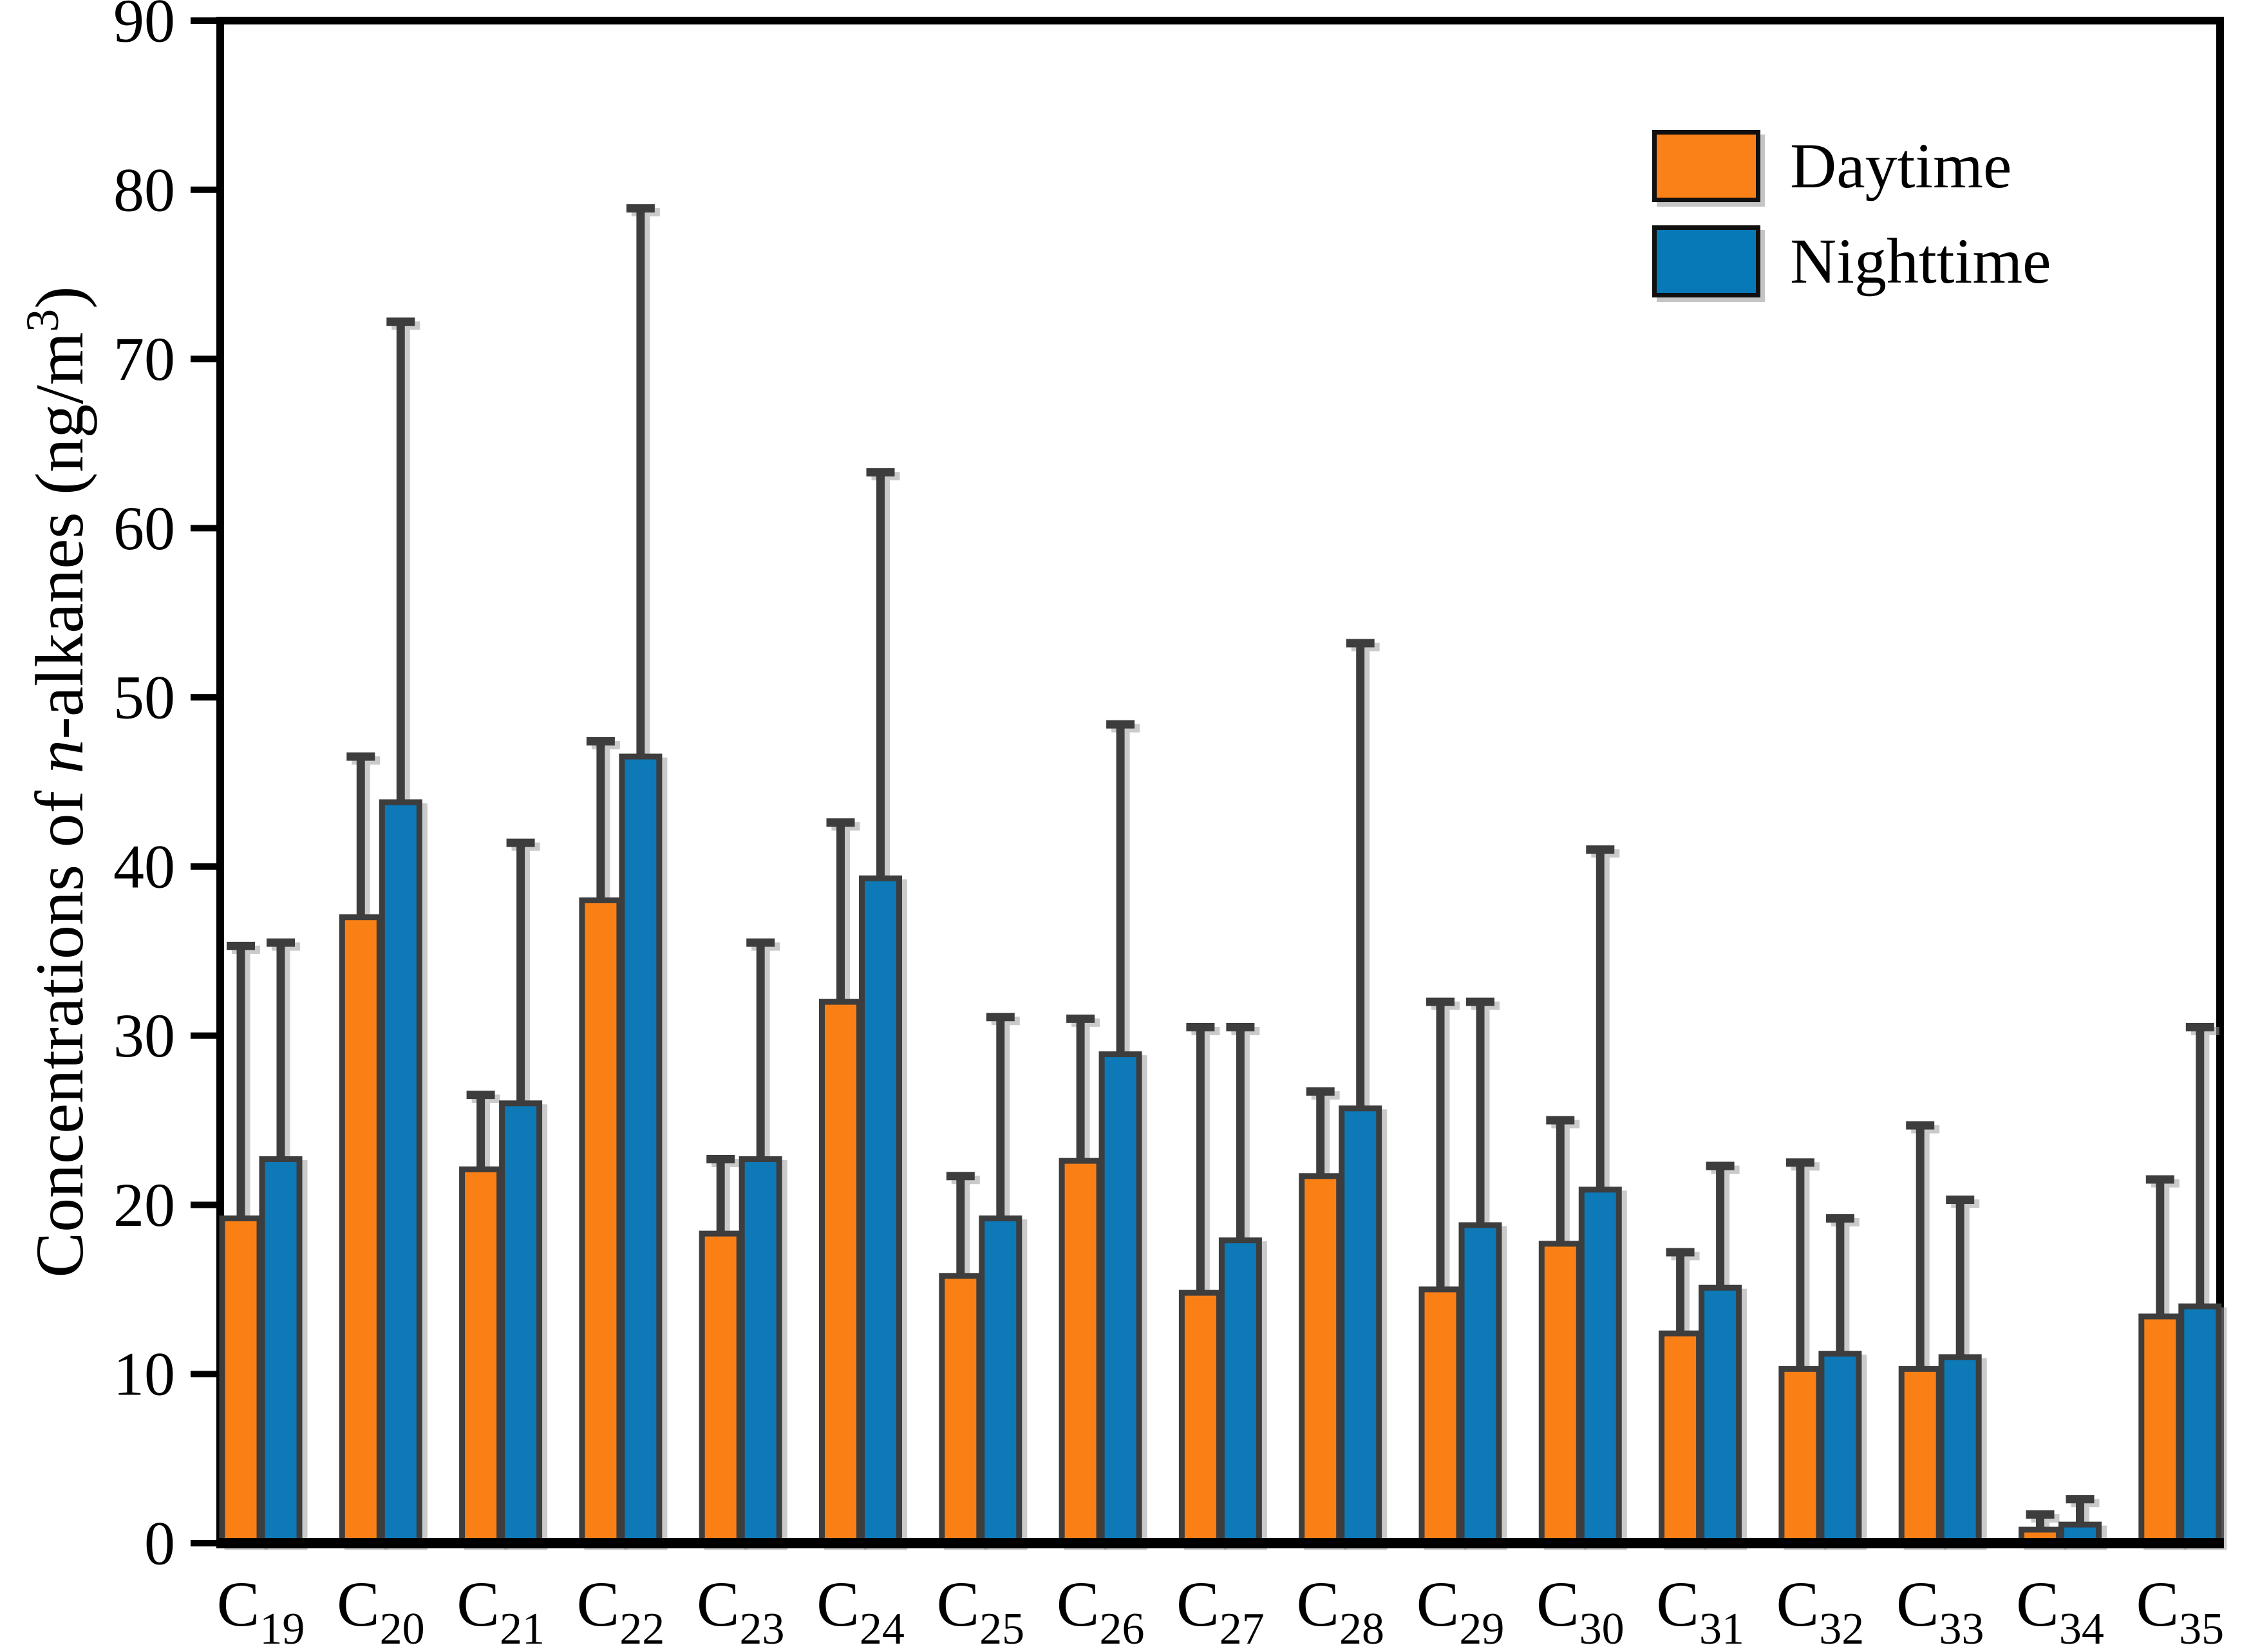 This screenshot has width=2251, height=1652. Describe the element at coordinates (760, 1351) in the screenshot. I see `bar-nighttime-C23` at that location.